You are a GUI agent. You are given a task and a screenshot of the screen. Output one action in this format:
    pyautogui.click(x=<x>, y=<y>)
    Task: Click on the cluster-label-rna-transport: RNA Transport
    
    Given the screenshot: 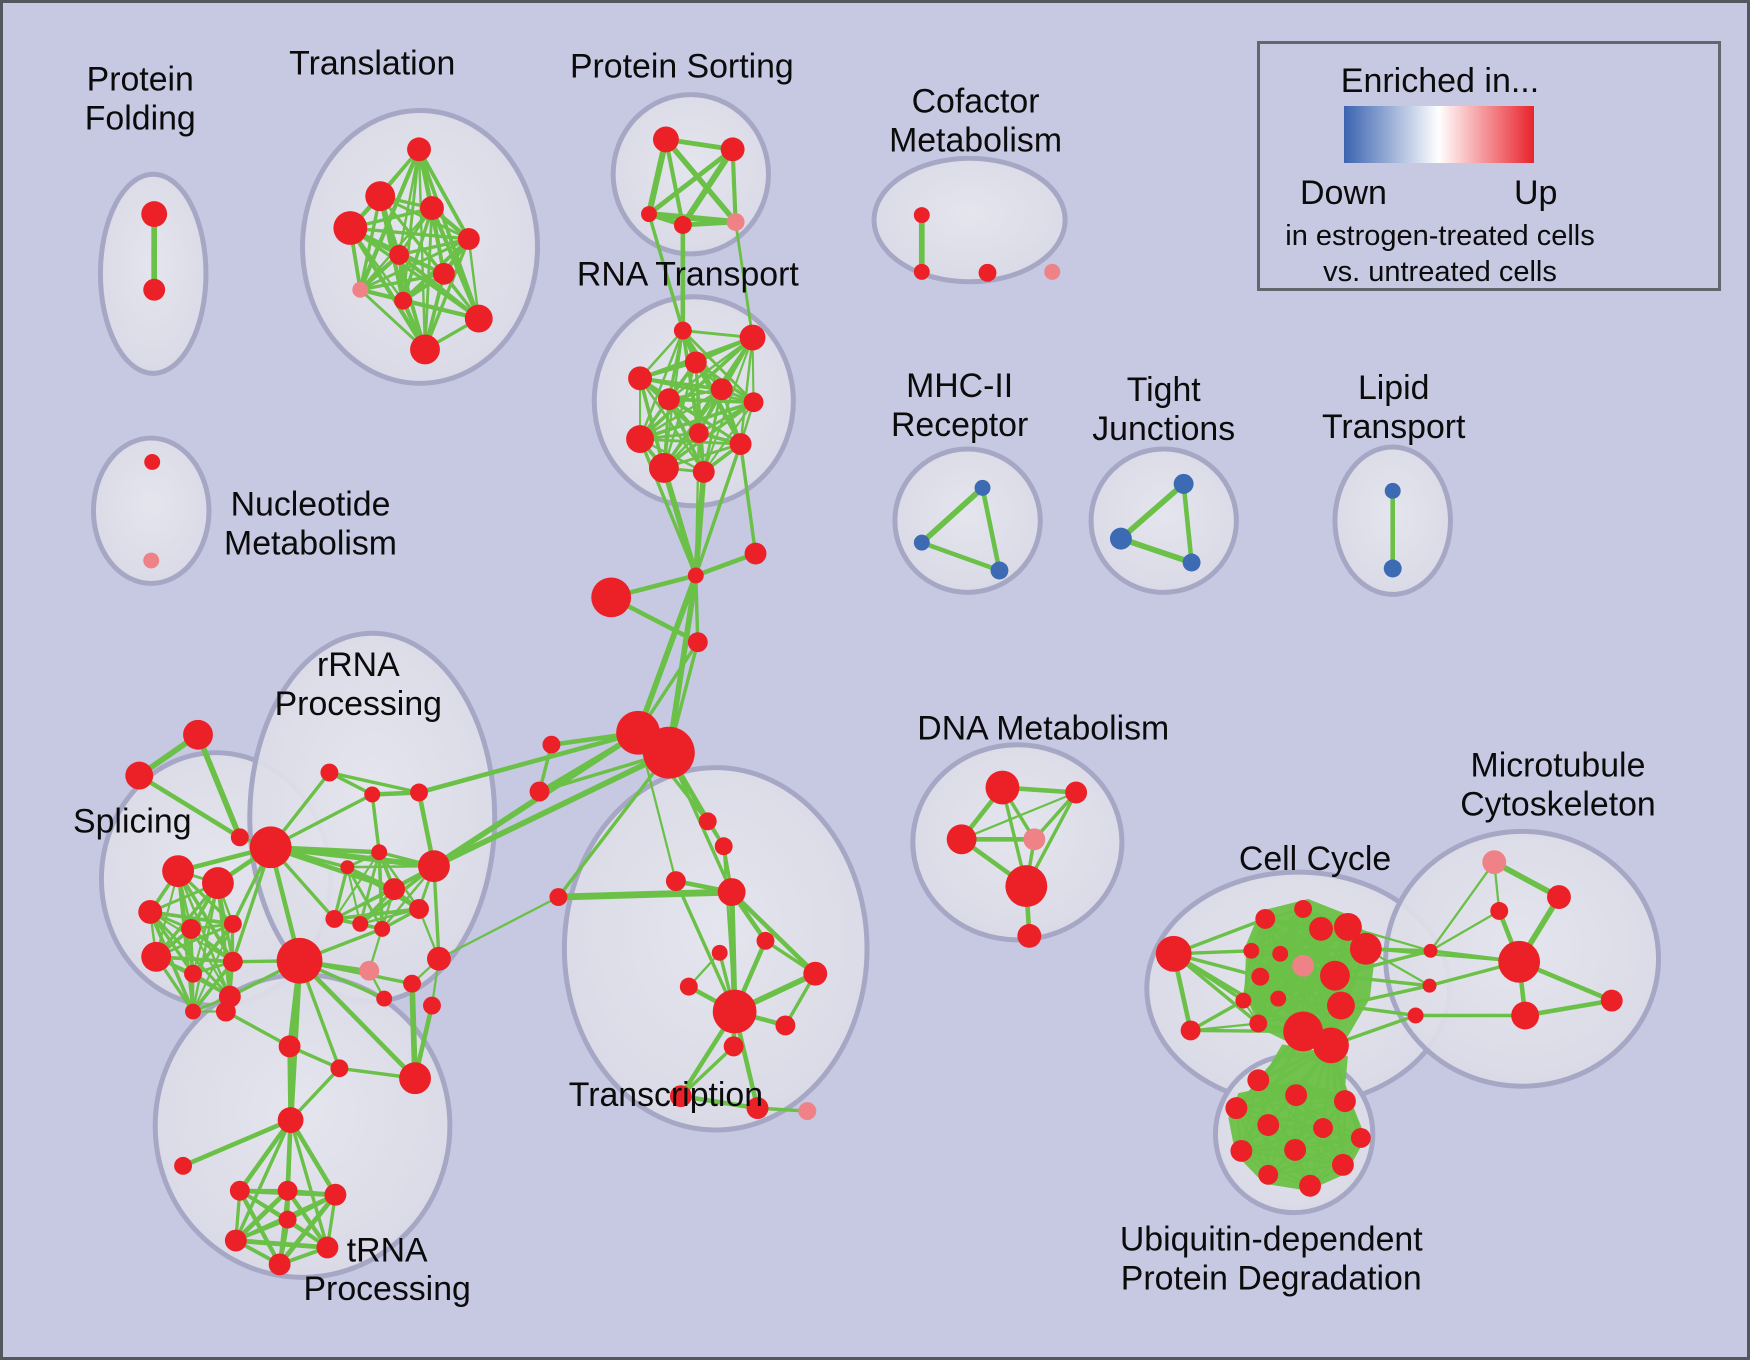 What is the action you would take?
    pyautogui.click(x=688, y=275)
    